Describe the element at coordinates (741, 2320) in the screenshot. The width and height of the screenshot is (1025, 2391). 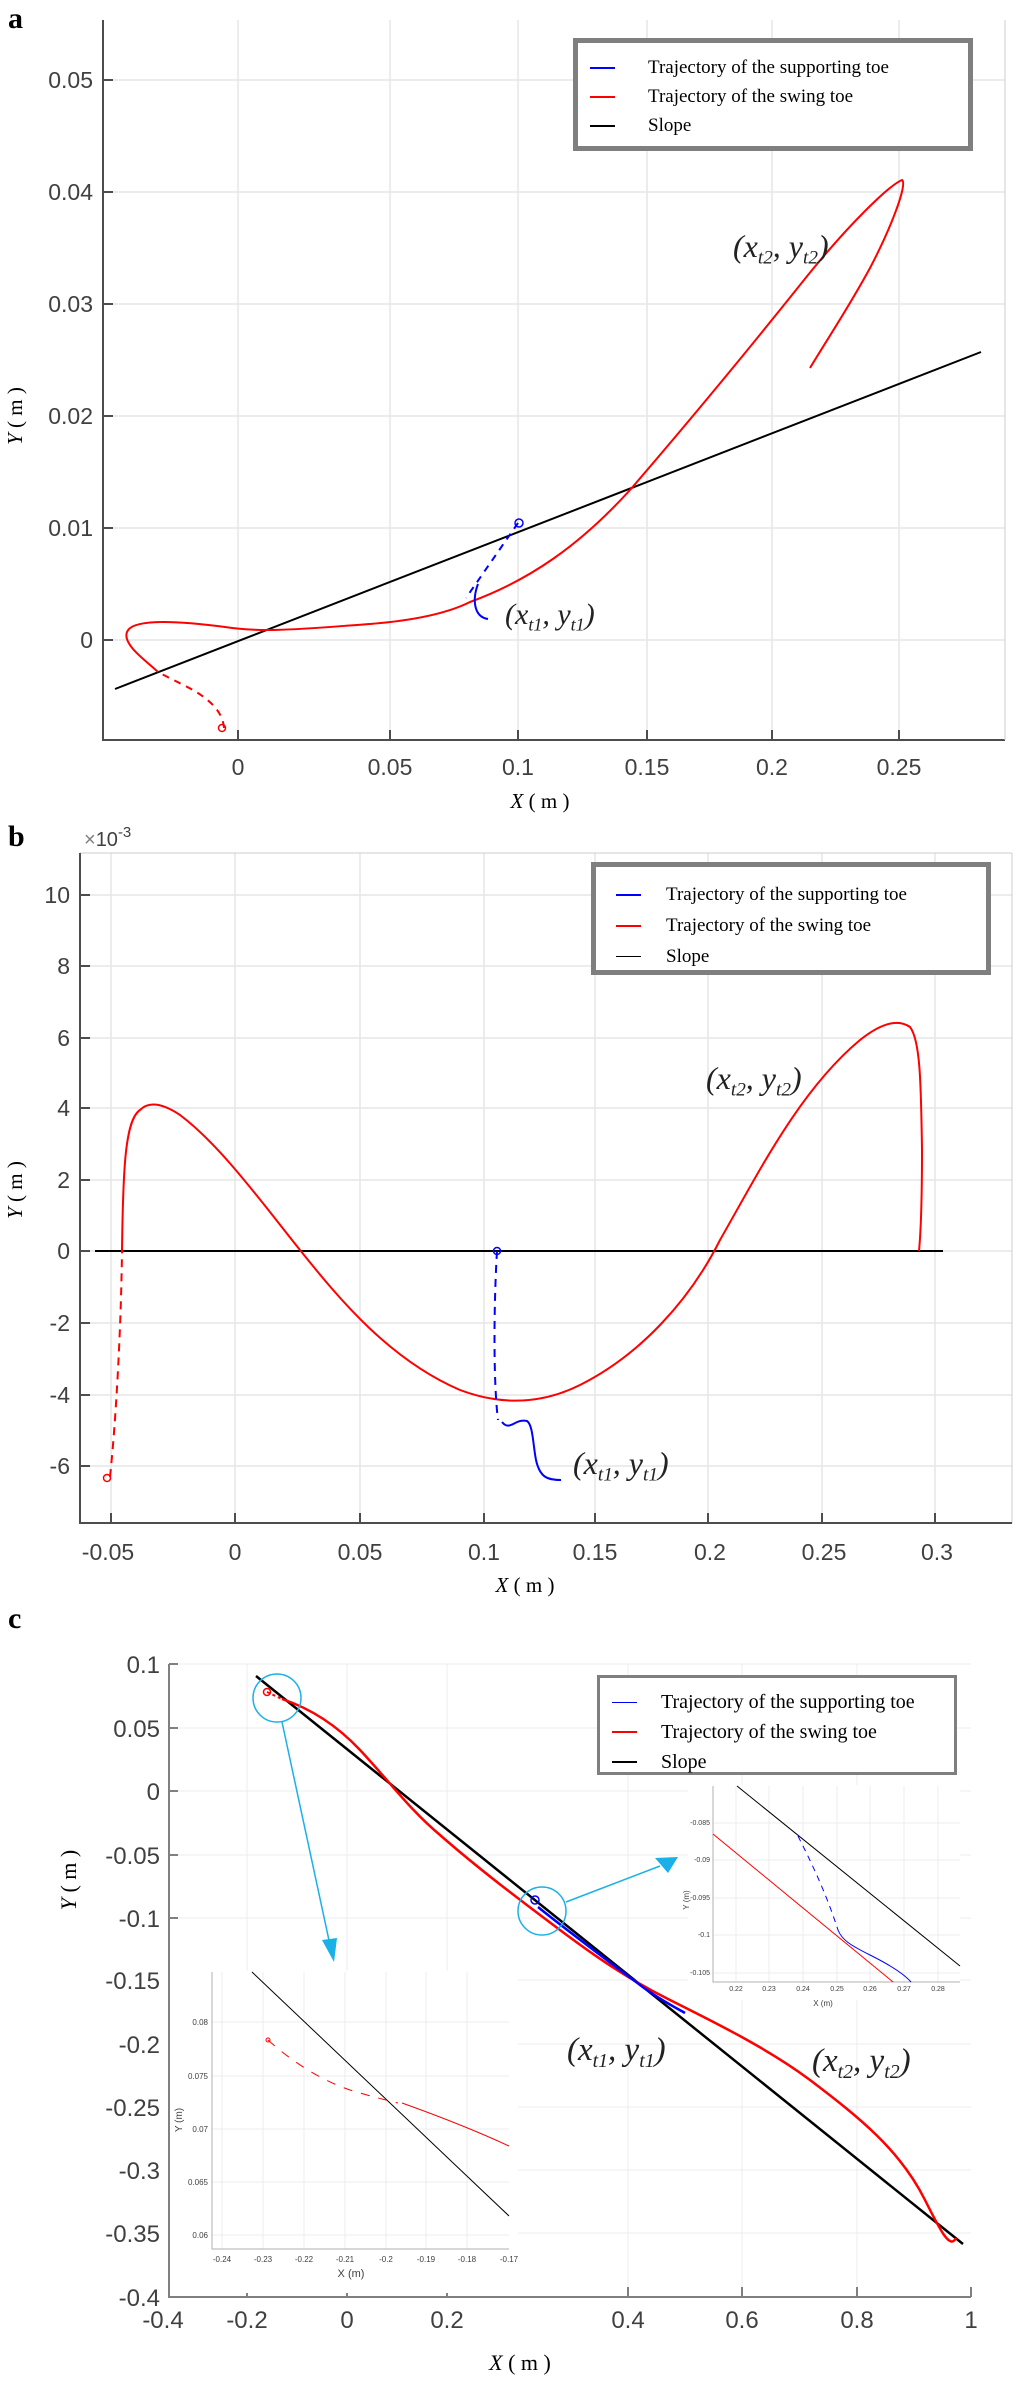
I see `svg-text: 0.6` at that location.